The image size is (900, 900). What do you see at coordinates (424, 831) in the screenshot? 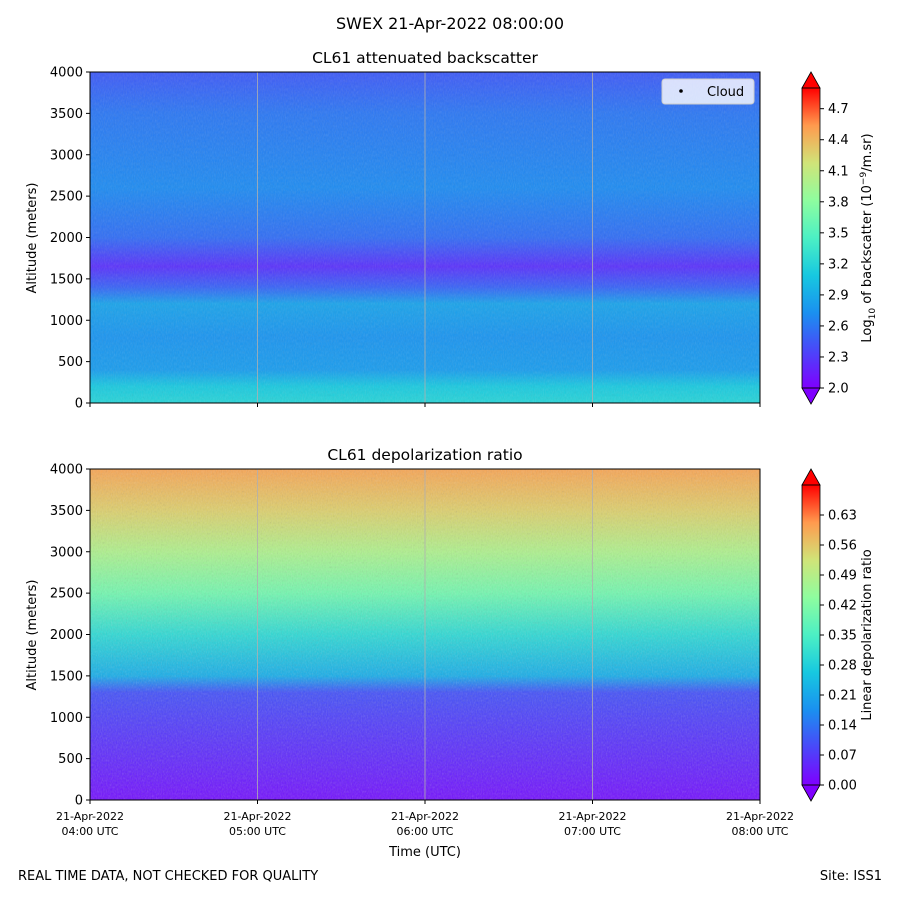
I see `x-tick-time: 06:00 UTC` at bounding box center [424, 831].